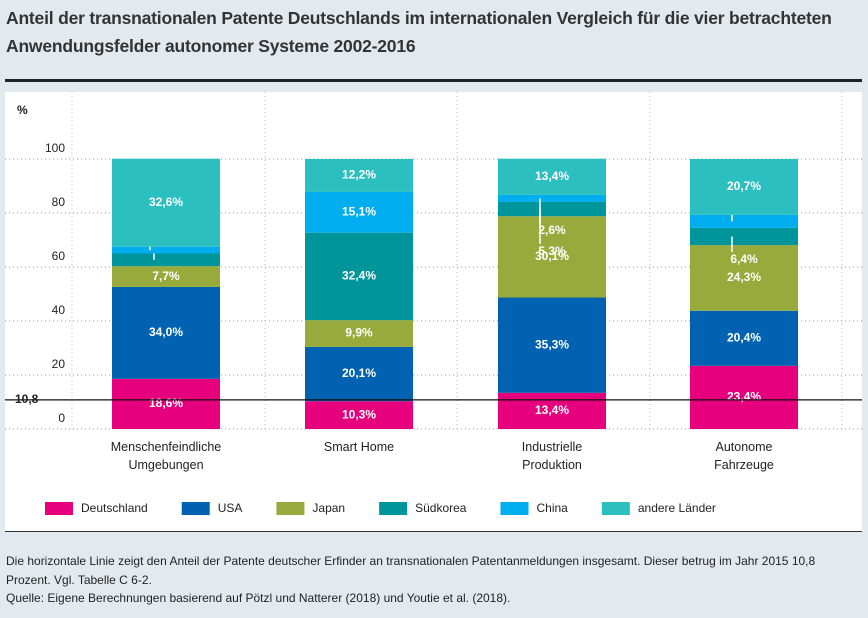 This screenshot has height=618, width=868. I want to click on value-label: 15,1%, so click(359, 211).